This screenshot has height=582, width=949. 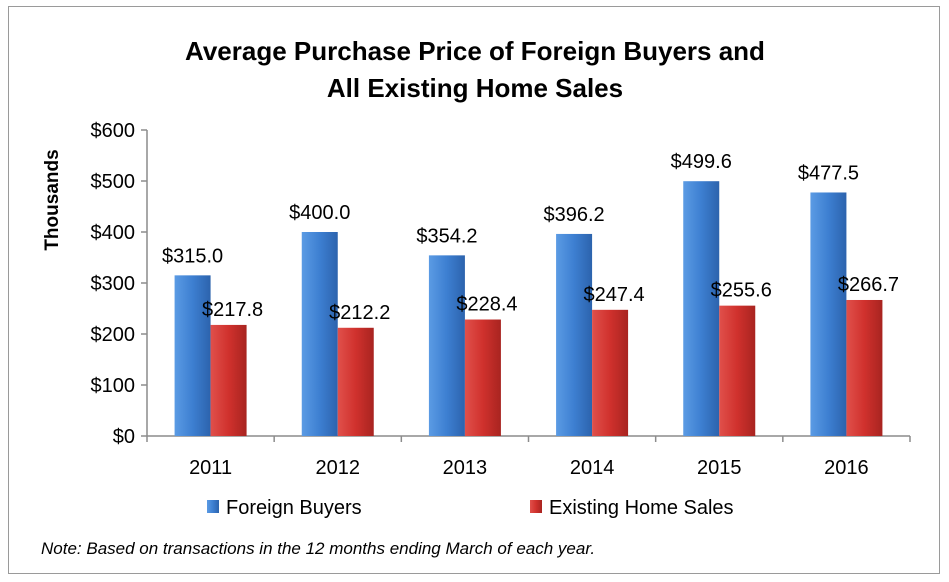 I want to click on data-label: $255.6, so click(x=741, y=291).